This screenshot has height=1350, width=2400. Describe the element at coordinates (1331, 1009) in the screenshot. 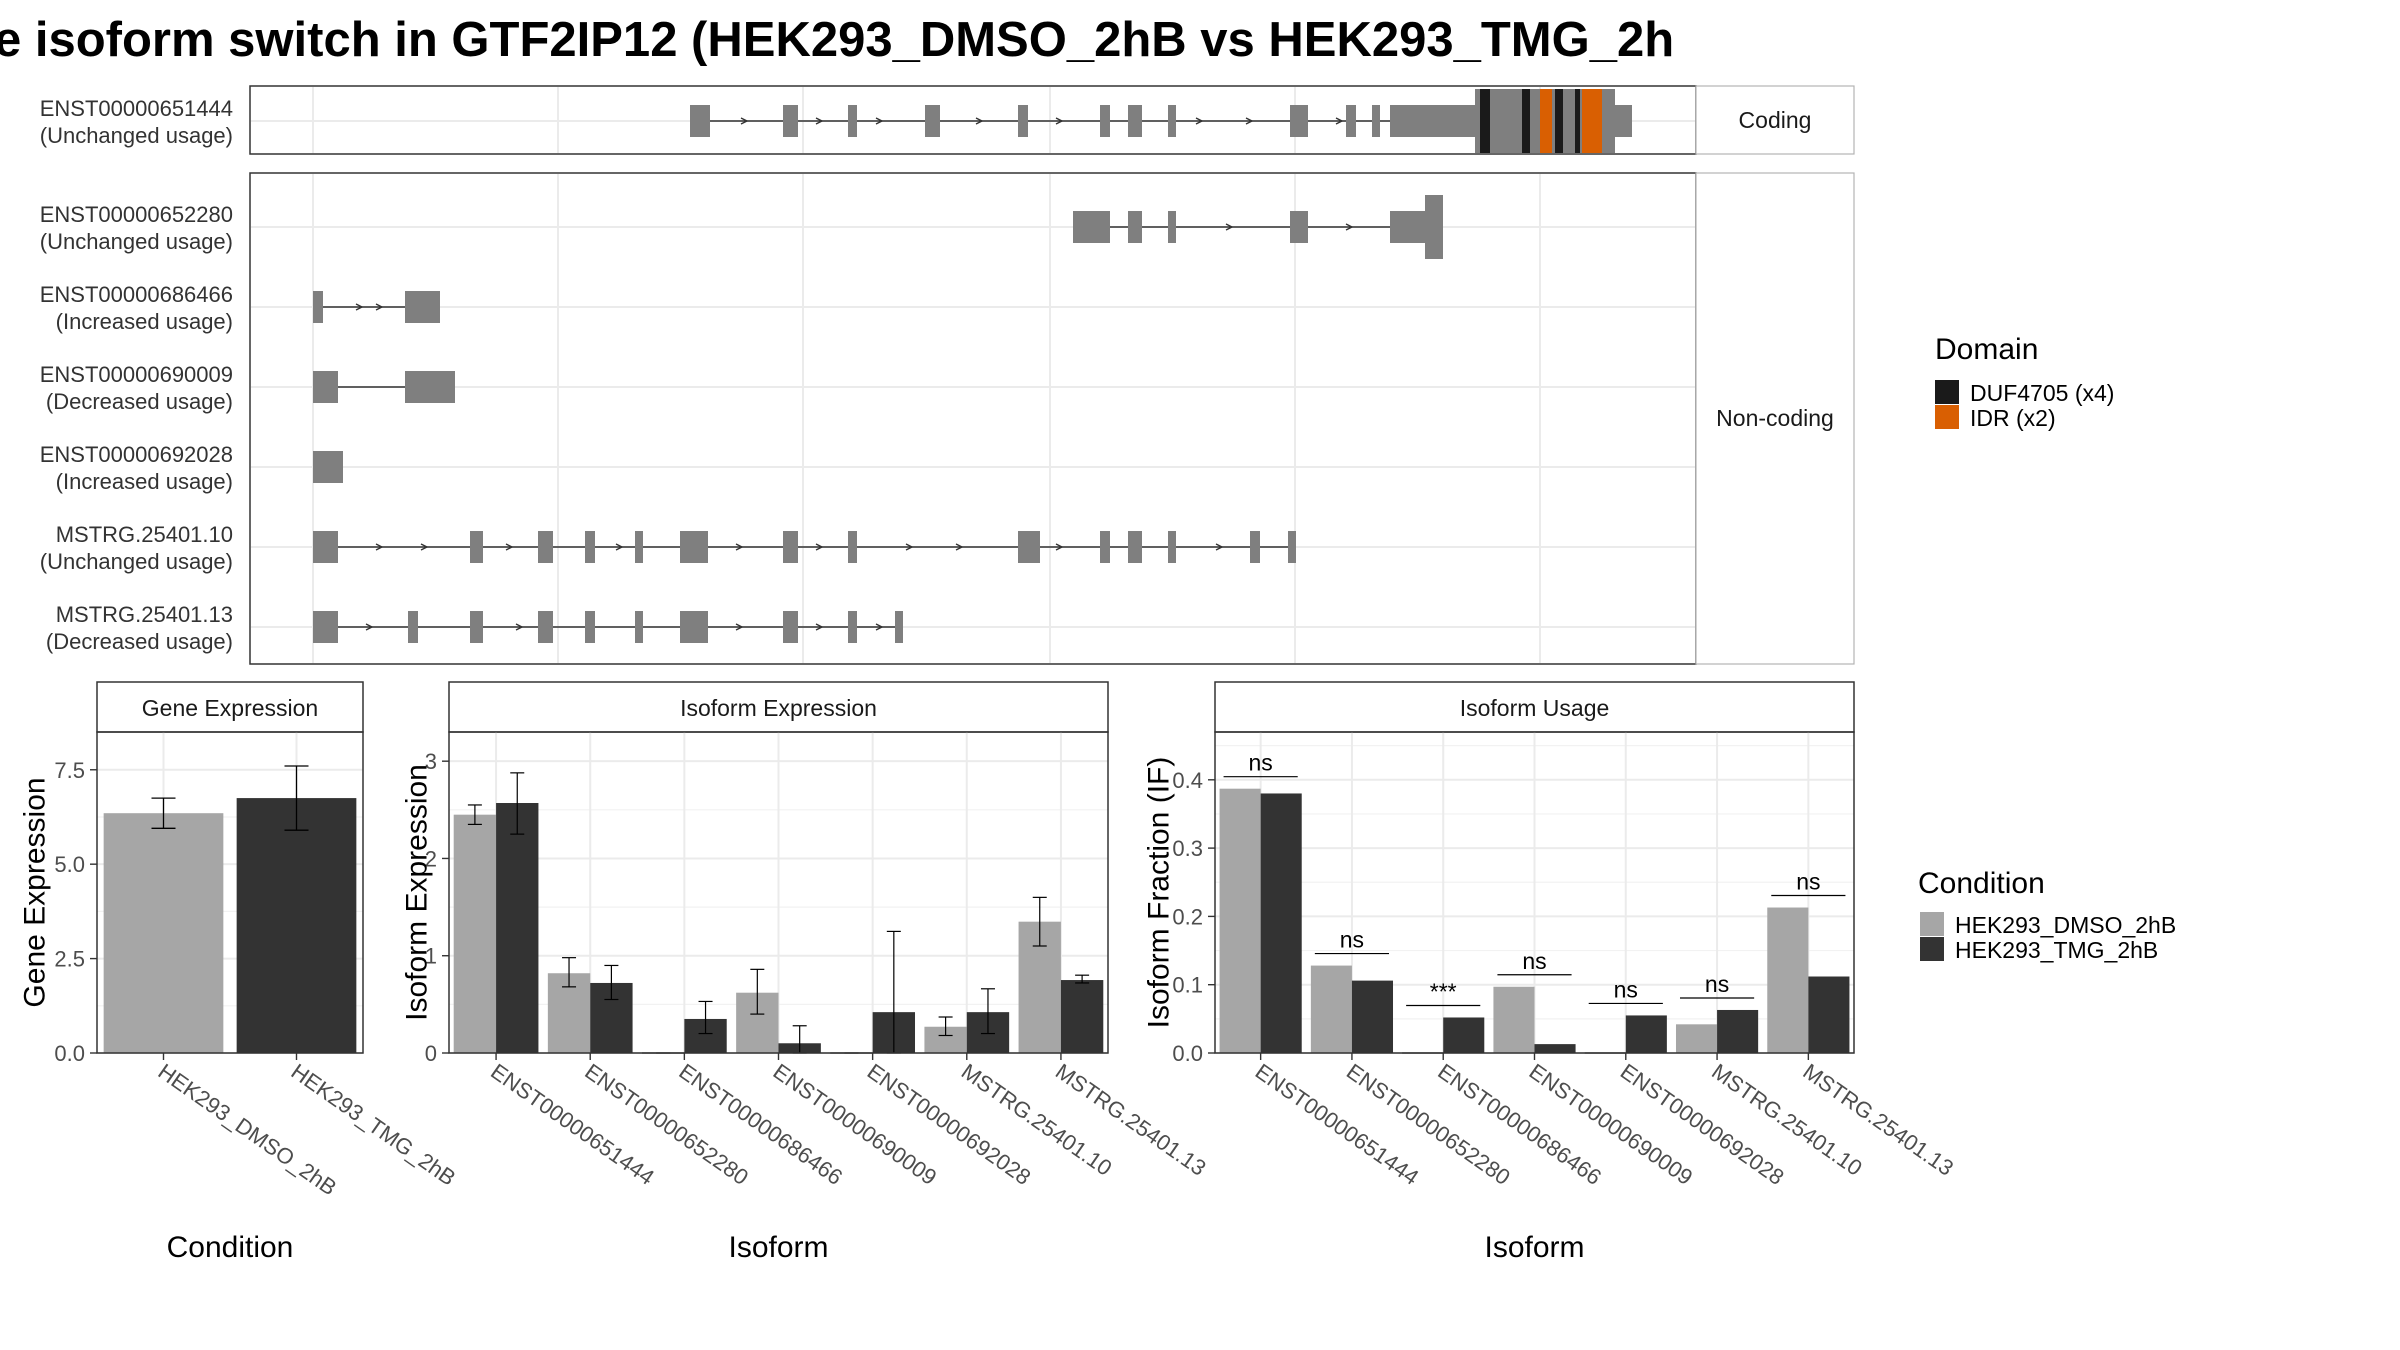

I see `bar-HEK293_DMSO_2hB-ENST00000652280` at that location.